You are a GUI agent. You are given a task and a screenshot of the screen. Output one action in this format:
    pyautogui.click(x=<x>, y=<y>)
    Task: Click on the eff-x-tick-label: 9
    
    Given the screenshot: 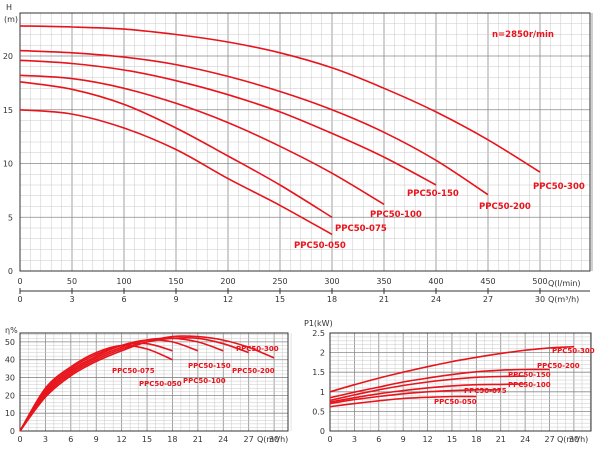 What is the action you would take?
    pyautogui.click(x=96, y=439)
    